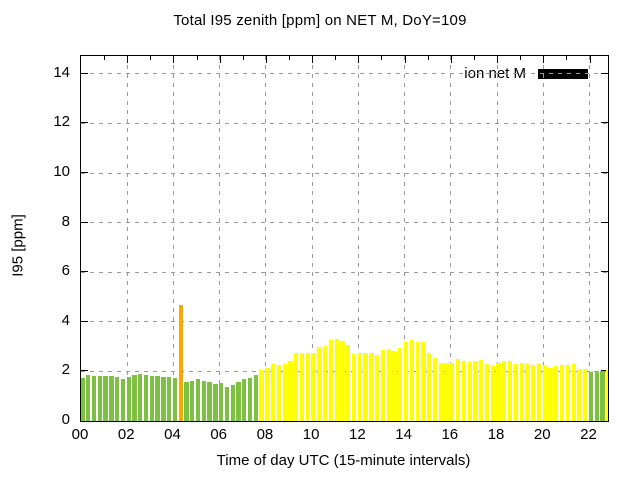 This screenshot has height=480, width=640. I want to click on y-tick-label: 4, so click(65, 320).